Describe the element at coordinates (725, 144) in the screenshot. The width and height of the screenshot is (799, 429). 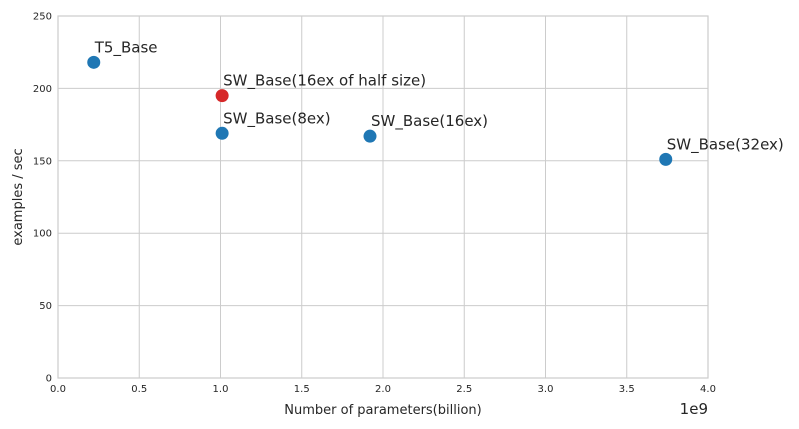
I see `data-point-label: SW_Base(32ex)` at that location.